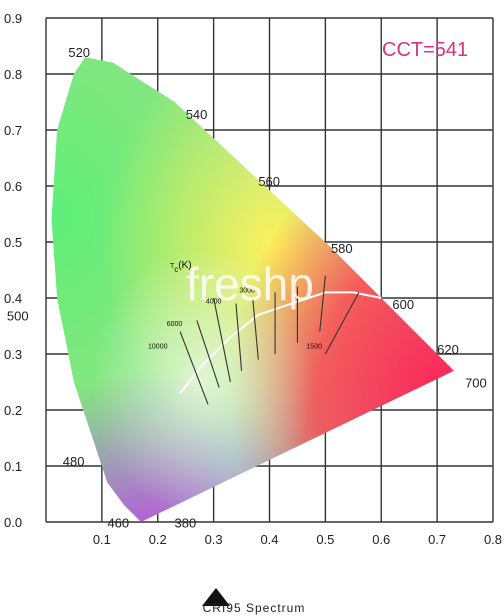 This screenshot has width=504, height=616. Describe the element at coordinates (493, 539) in the screenshot. I see `x-tick-label: 0.8` at that location.